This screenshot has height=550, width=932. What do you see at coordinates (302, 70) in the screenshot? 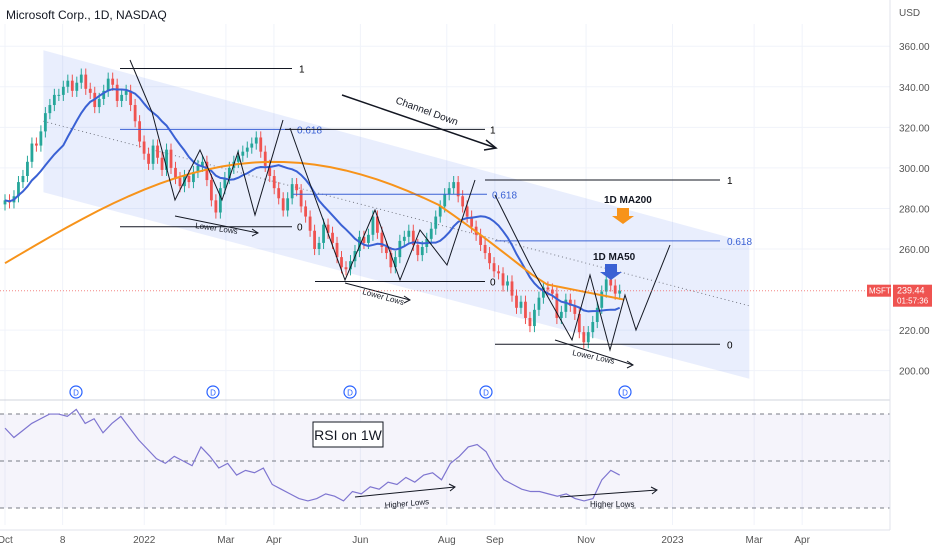
I see `fib-label-1: 1` at bounding box center [302, 70].